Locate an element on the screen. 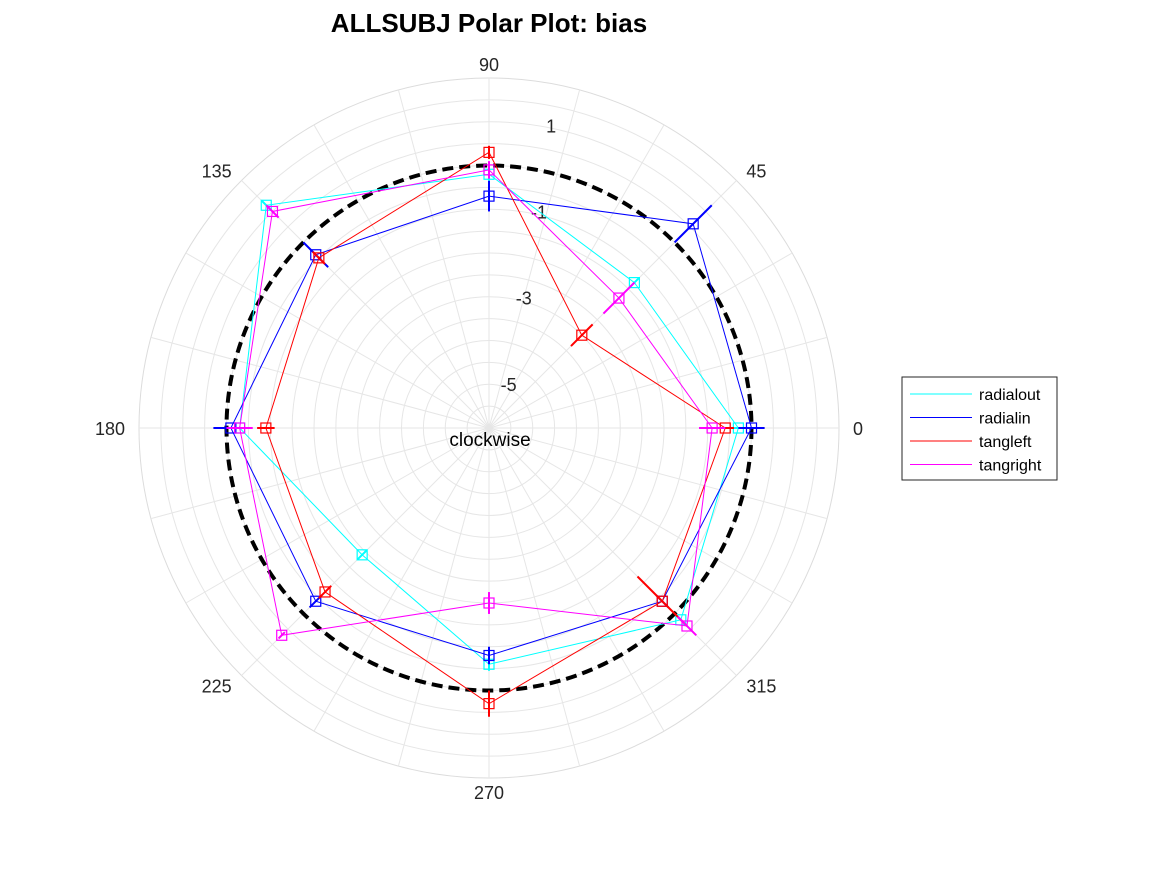 The image size is (1167, 875). legend-label: radialin is located at coordinates (1005, 419).